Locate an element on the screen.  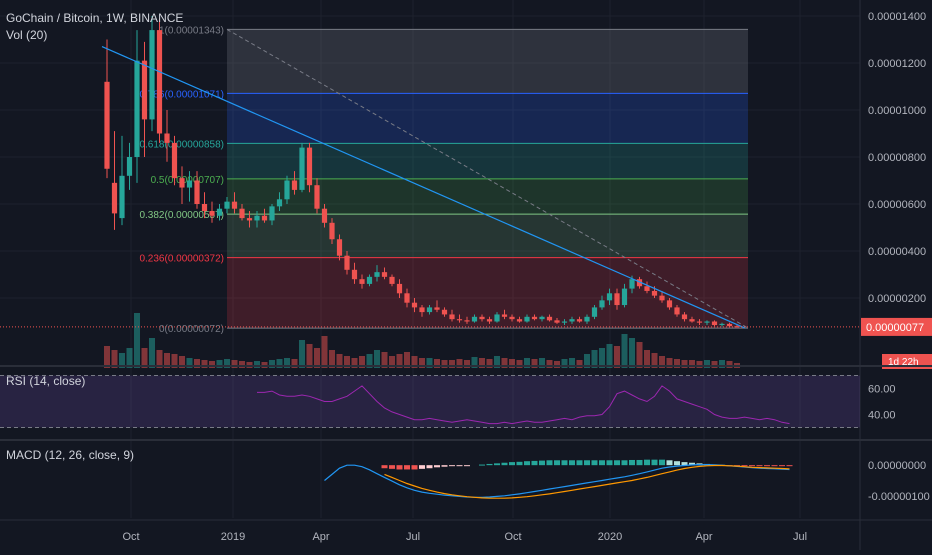
macd-line is located at coordinates (557, 481).